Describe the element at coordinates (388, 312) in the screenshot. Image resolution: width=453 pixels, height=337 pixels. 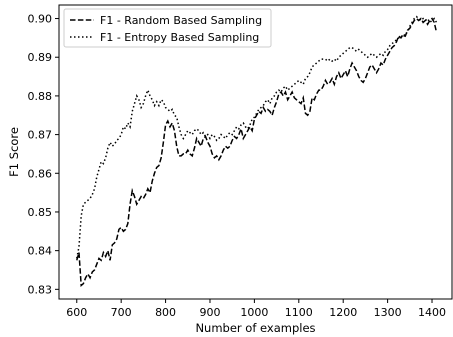
I see `x-tick-label: 1300` at that location.